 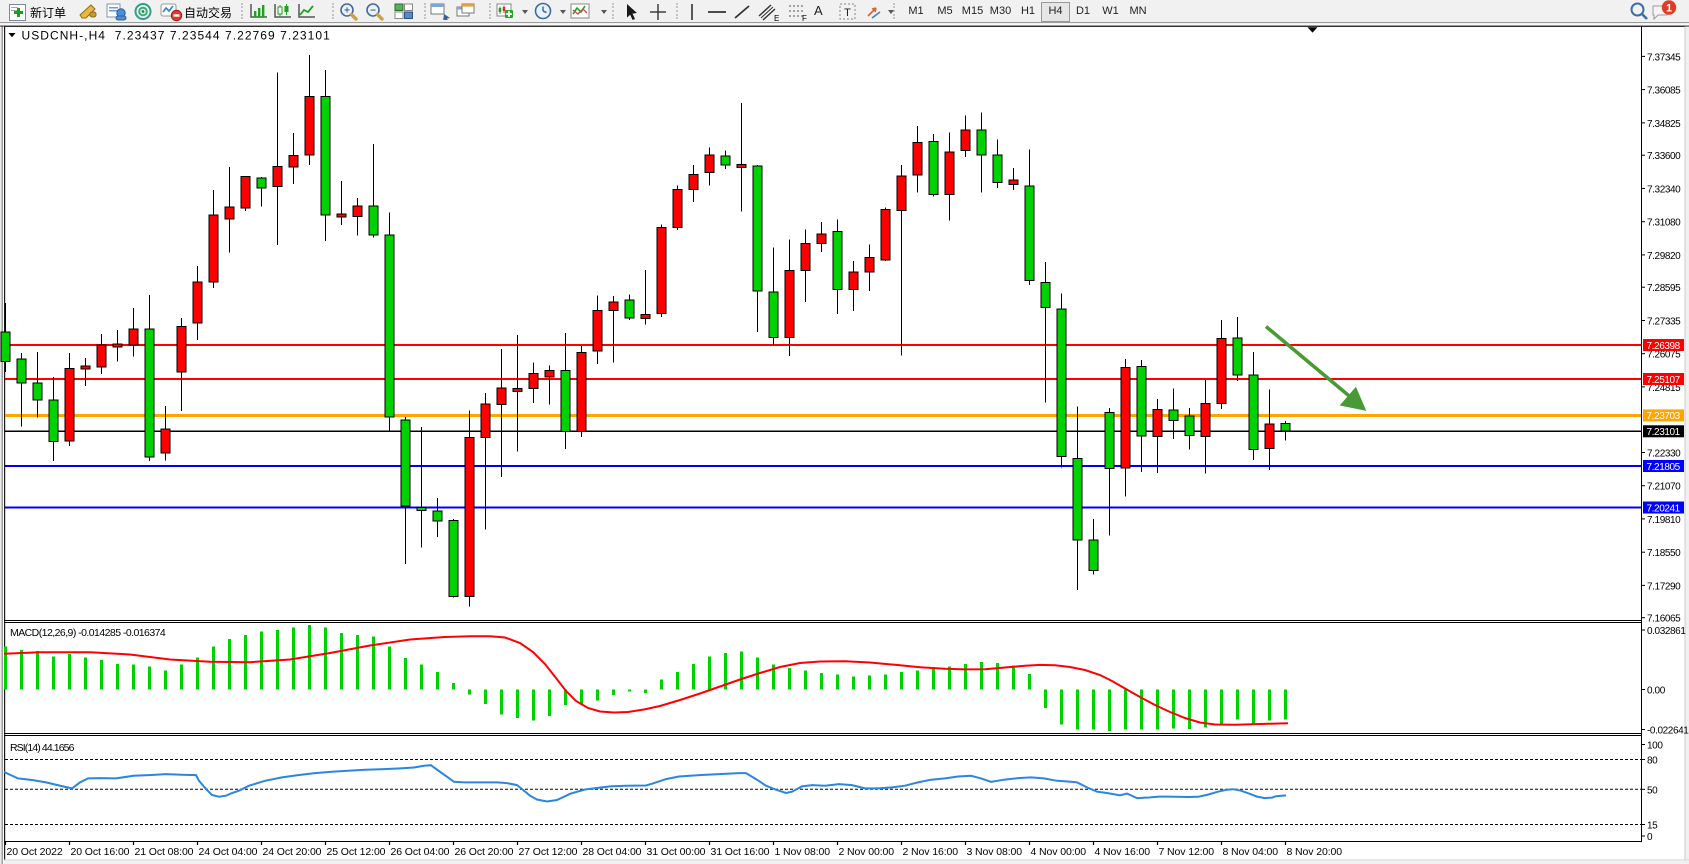 I want to click on svg-text: 25 Oct 12:00, so click(x=356, y=852).